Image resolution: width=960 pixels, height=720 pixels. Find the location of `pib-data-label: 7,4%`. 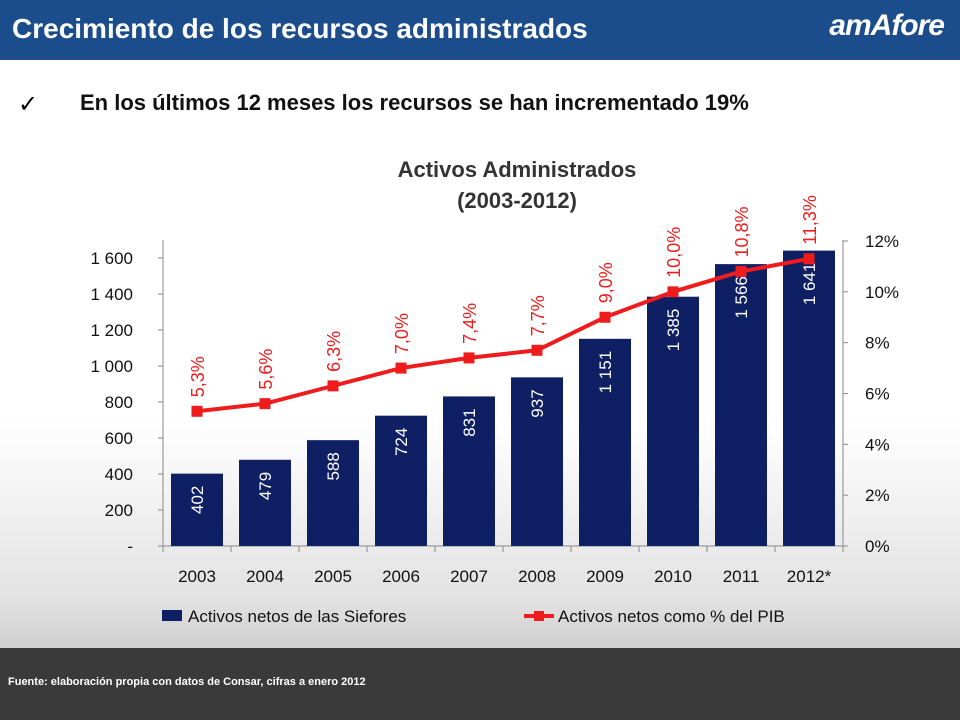

pib-data-label: 7,4% is located at coordinates (470, 323).